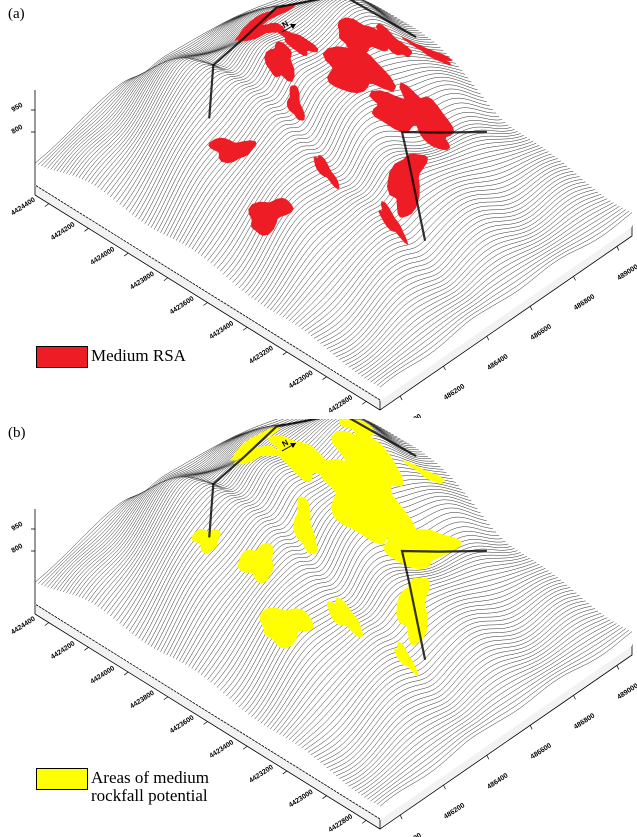 The height and width of the screenshot is (837, 637). Describe the element at coordinates (62, 357) in the screenshot. I see `legend-swatch-medium-rsa` at that location.